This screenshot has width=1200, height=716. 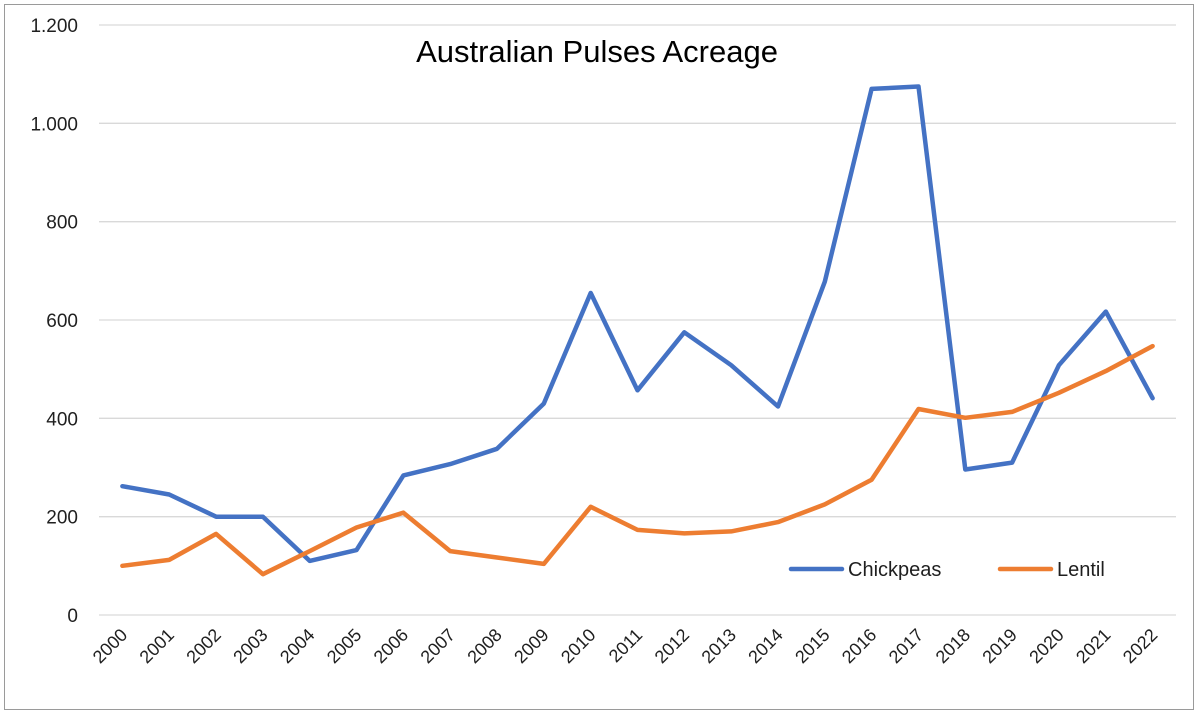 I want to click on x-tick-label: 2017, so click(x=906, y=646).